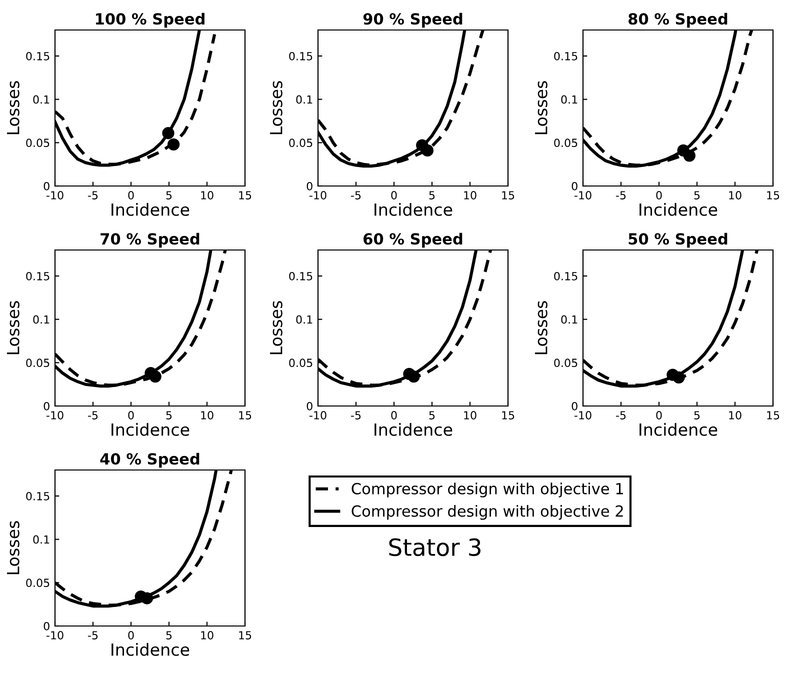 This screenshot has height=674, width=793. What do you see at coordinates (413, 240) in the screenshot?
I see `chart-title: 60 % Speed` at bounding box center [413, 240].